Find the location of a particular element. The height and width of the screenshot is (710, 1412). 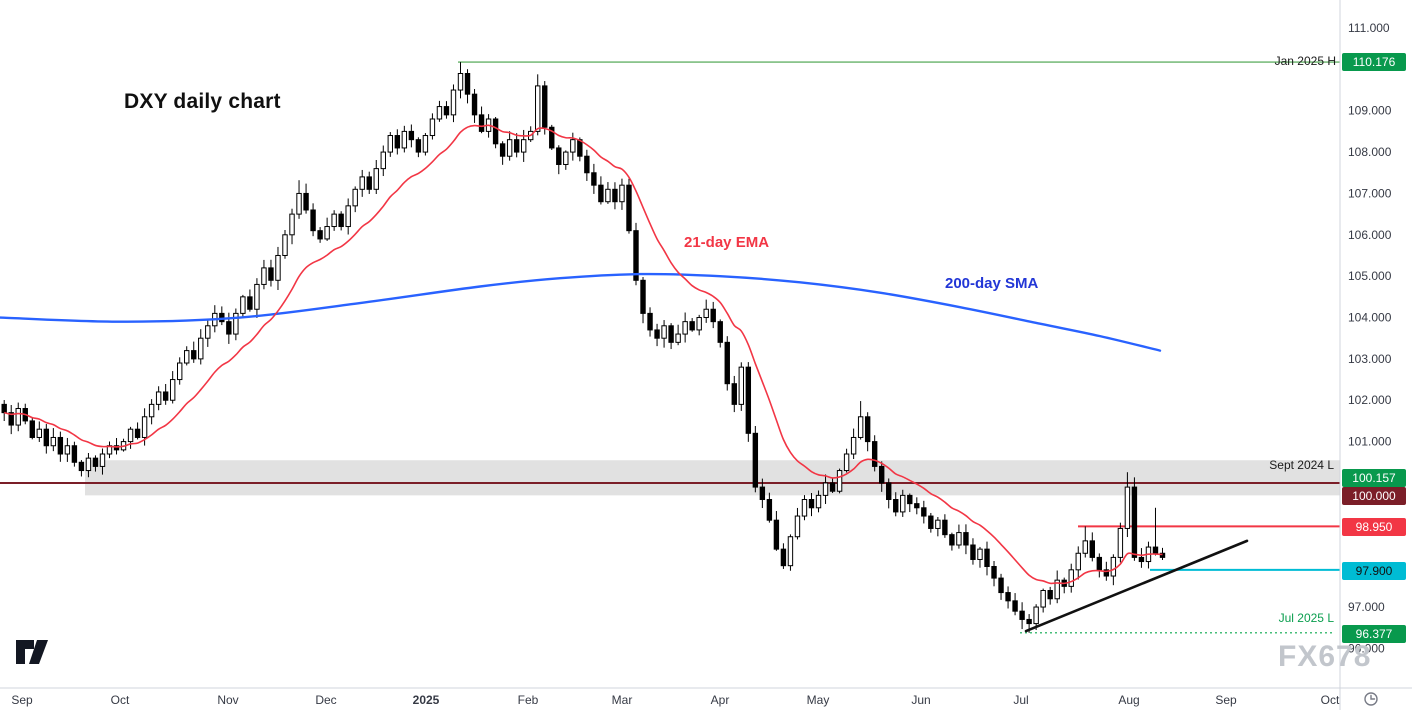

time-tick-label: Mar is located at coordinates (622, 700).